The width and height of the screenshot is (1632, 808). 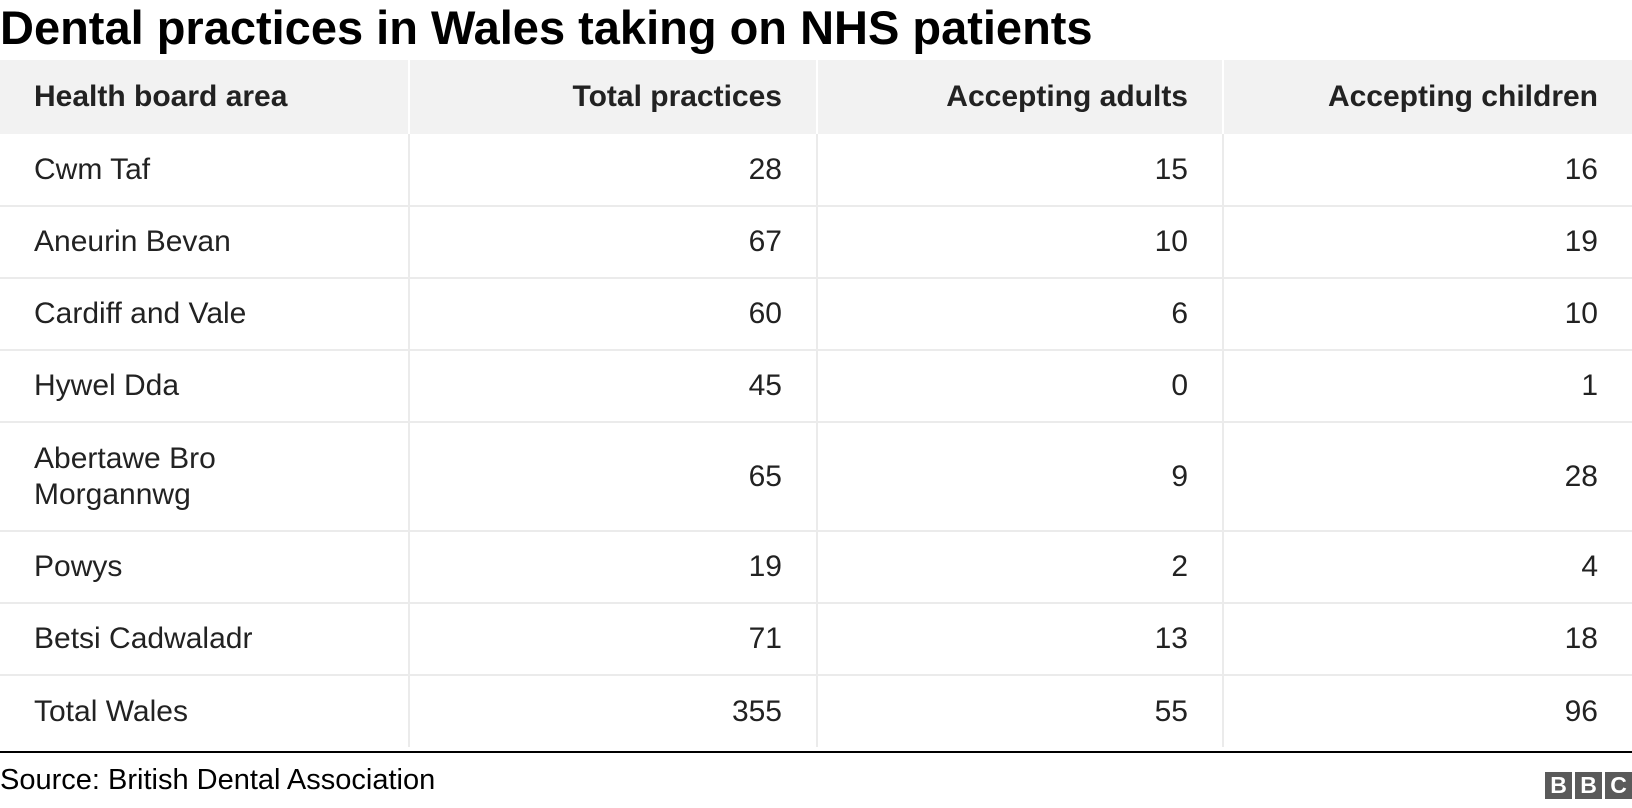 I want to click on bbc-logo: B B C, so click(x=1588, y=785).